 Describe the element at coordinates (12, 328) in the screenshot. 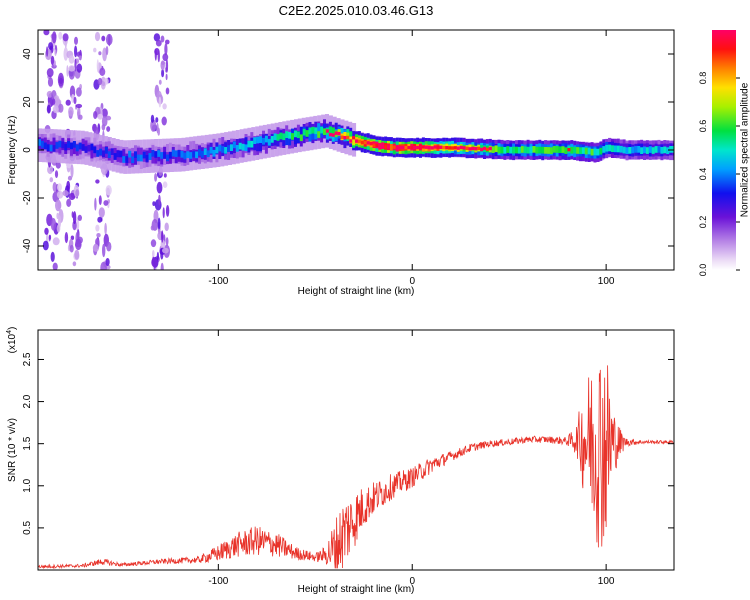

I see `snr-y-multiplier-close: )` at that location.